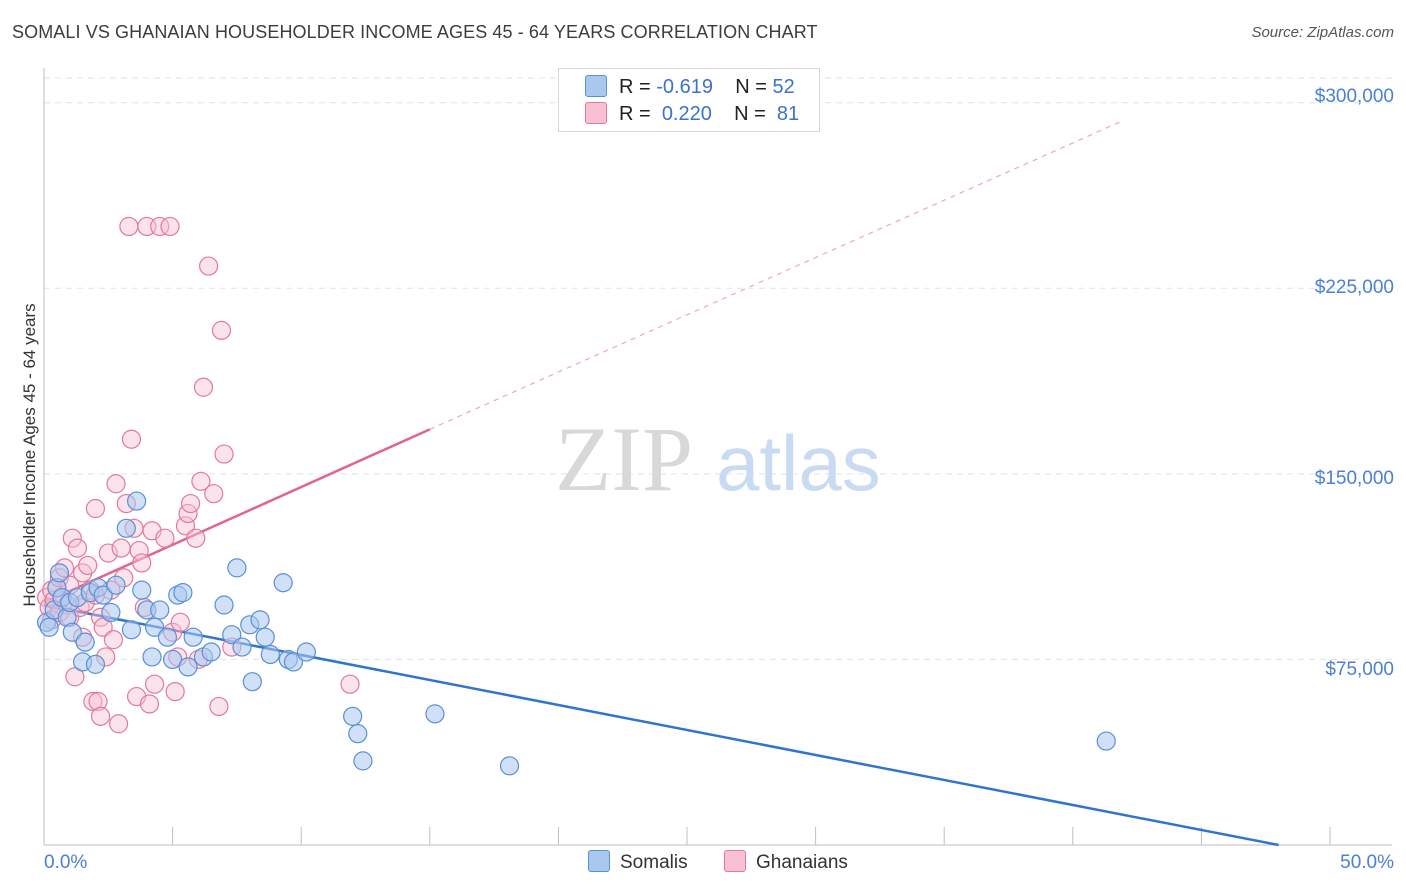 The height and width of the screenshot is (892, 1406). I want to click on correlation-legend: R = -0.619 N = 52 R = 0.220 N = 81, so click(689, 100).